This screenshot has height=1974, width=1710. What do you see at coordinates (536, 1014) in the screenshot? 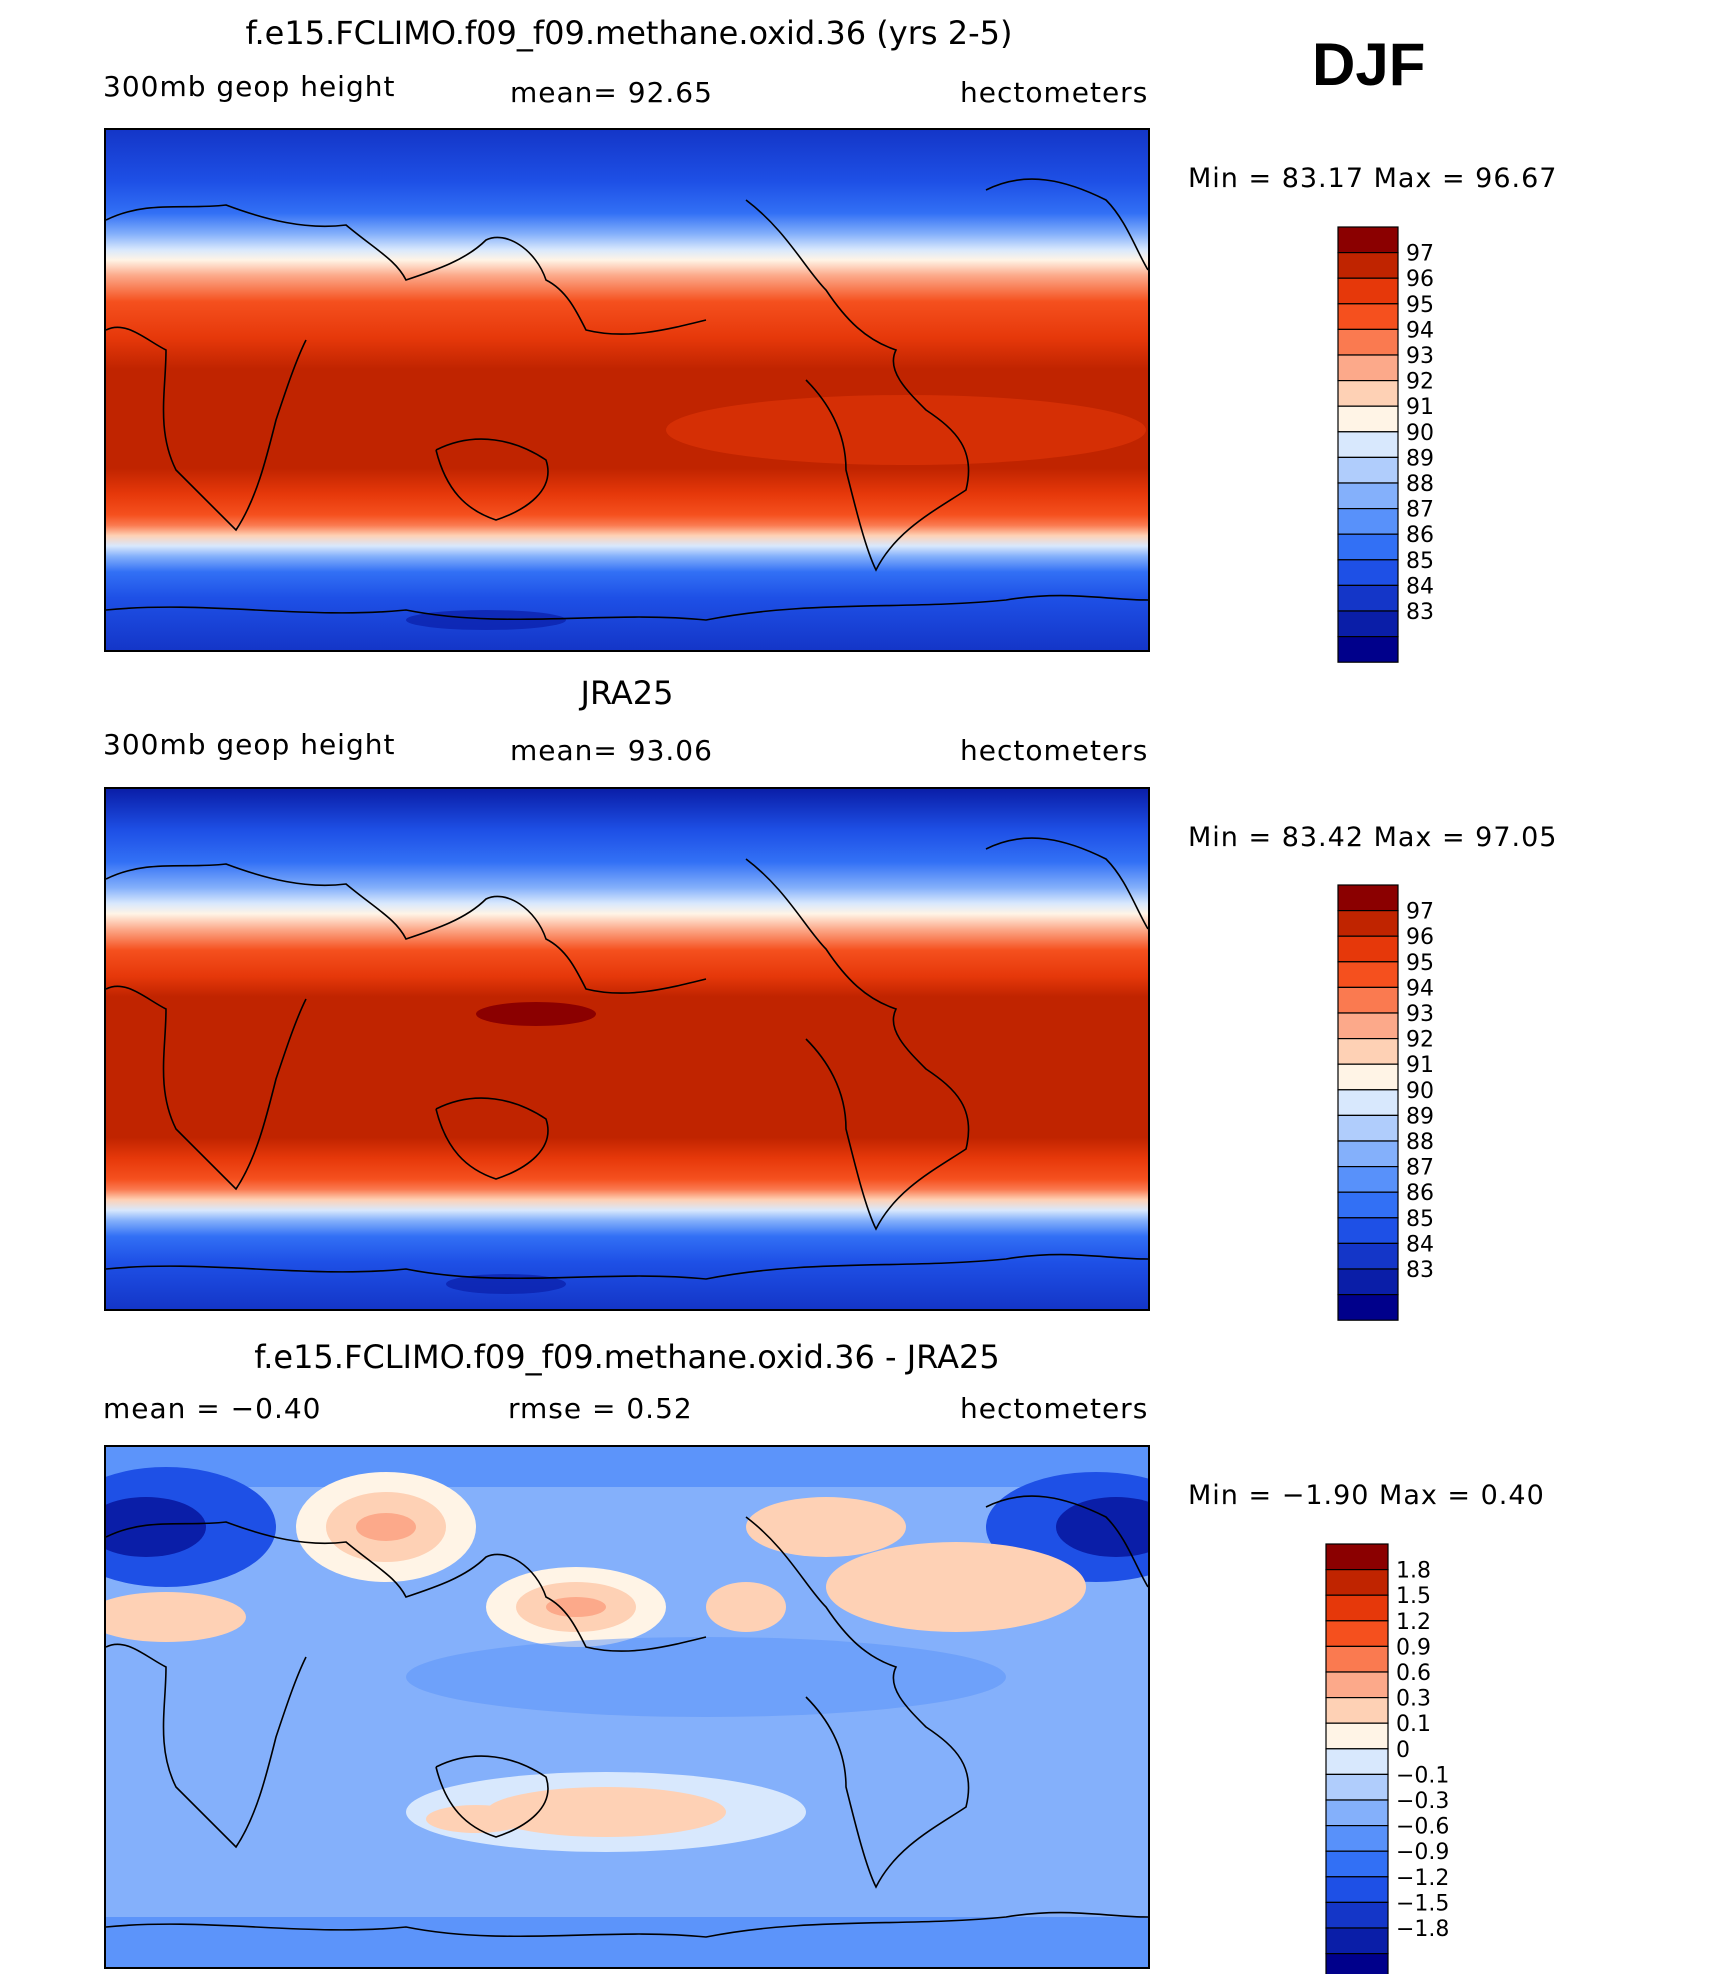
I see `panel-2-max-core` at bounding box center [536, 1014].